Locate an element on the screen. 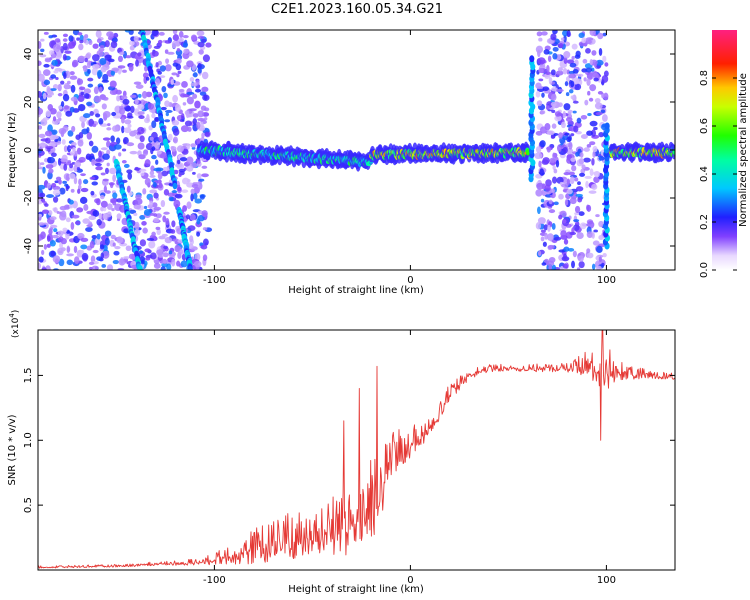  snr-exponent-label: (x104) is located at coordinates (14, 324).